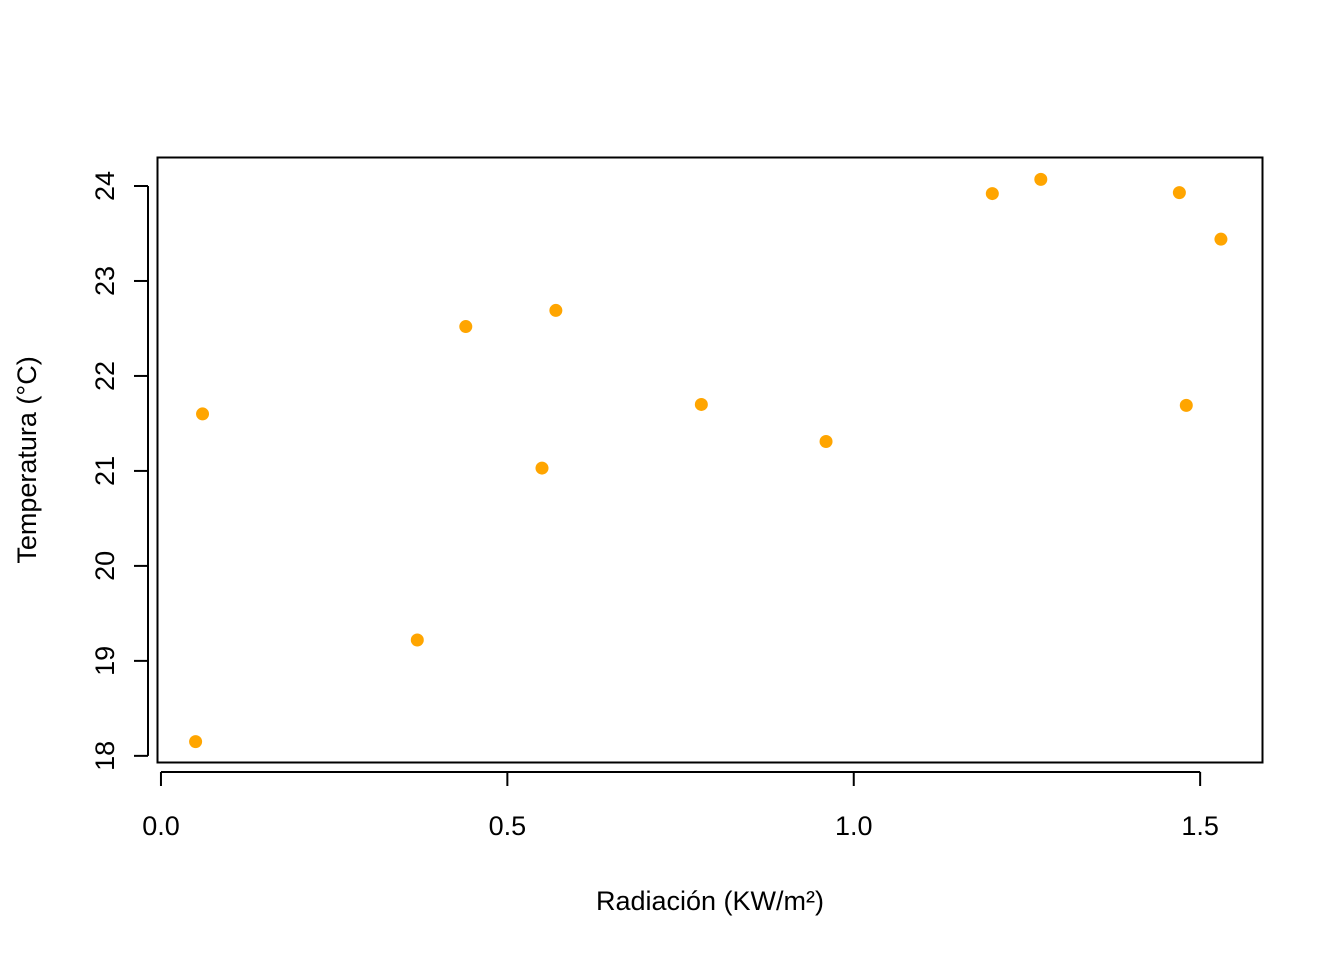 This screenshot has width=1344, height=960. I want to click on x-axis-title: Radiación (KW/m²), so click(710, 901).